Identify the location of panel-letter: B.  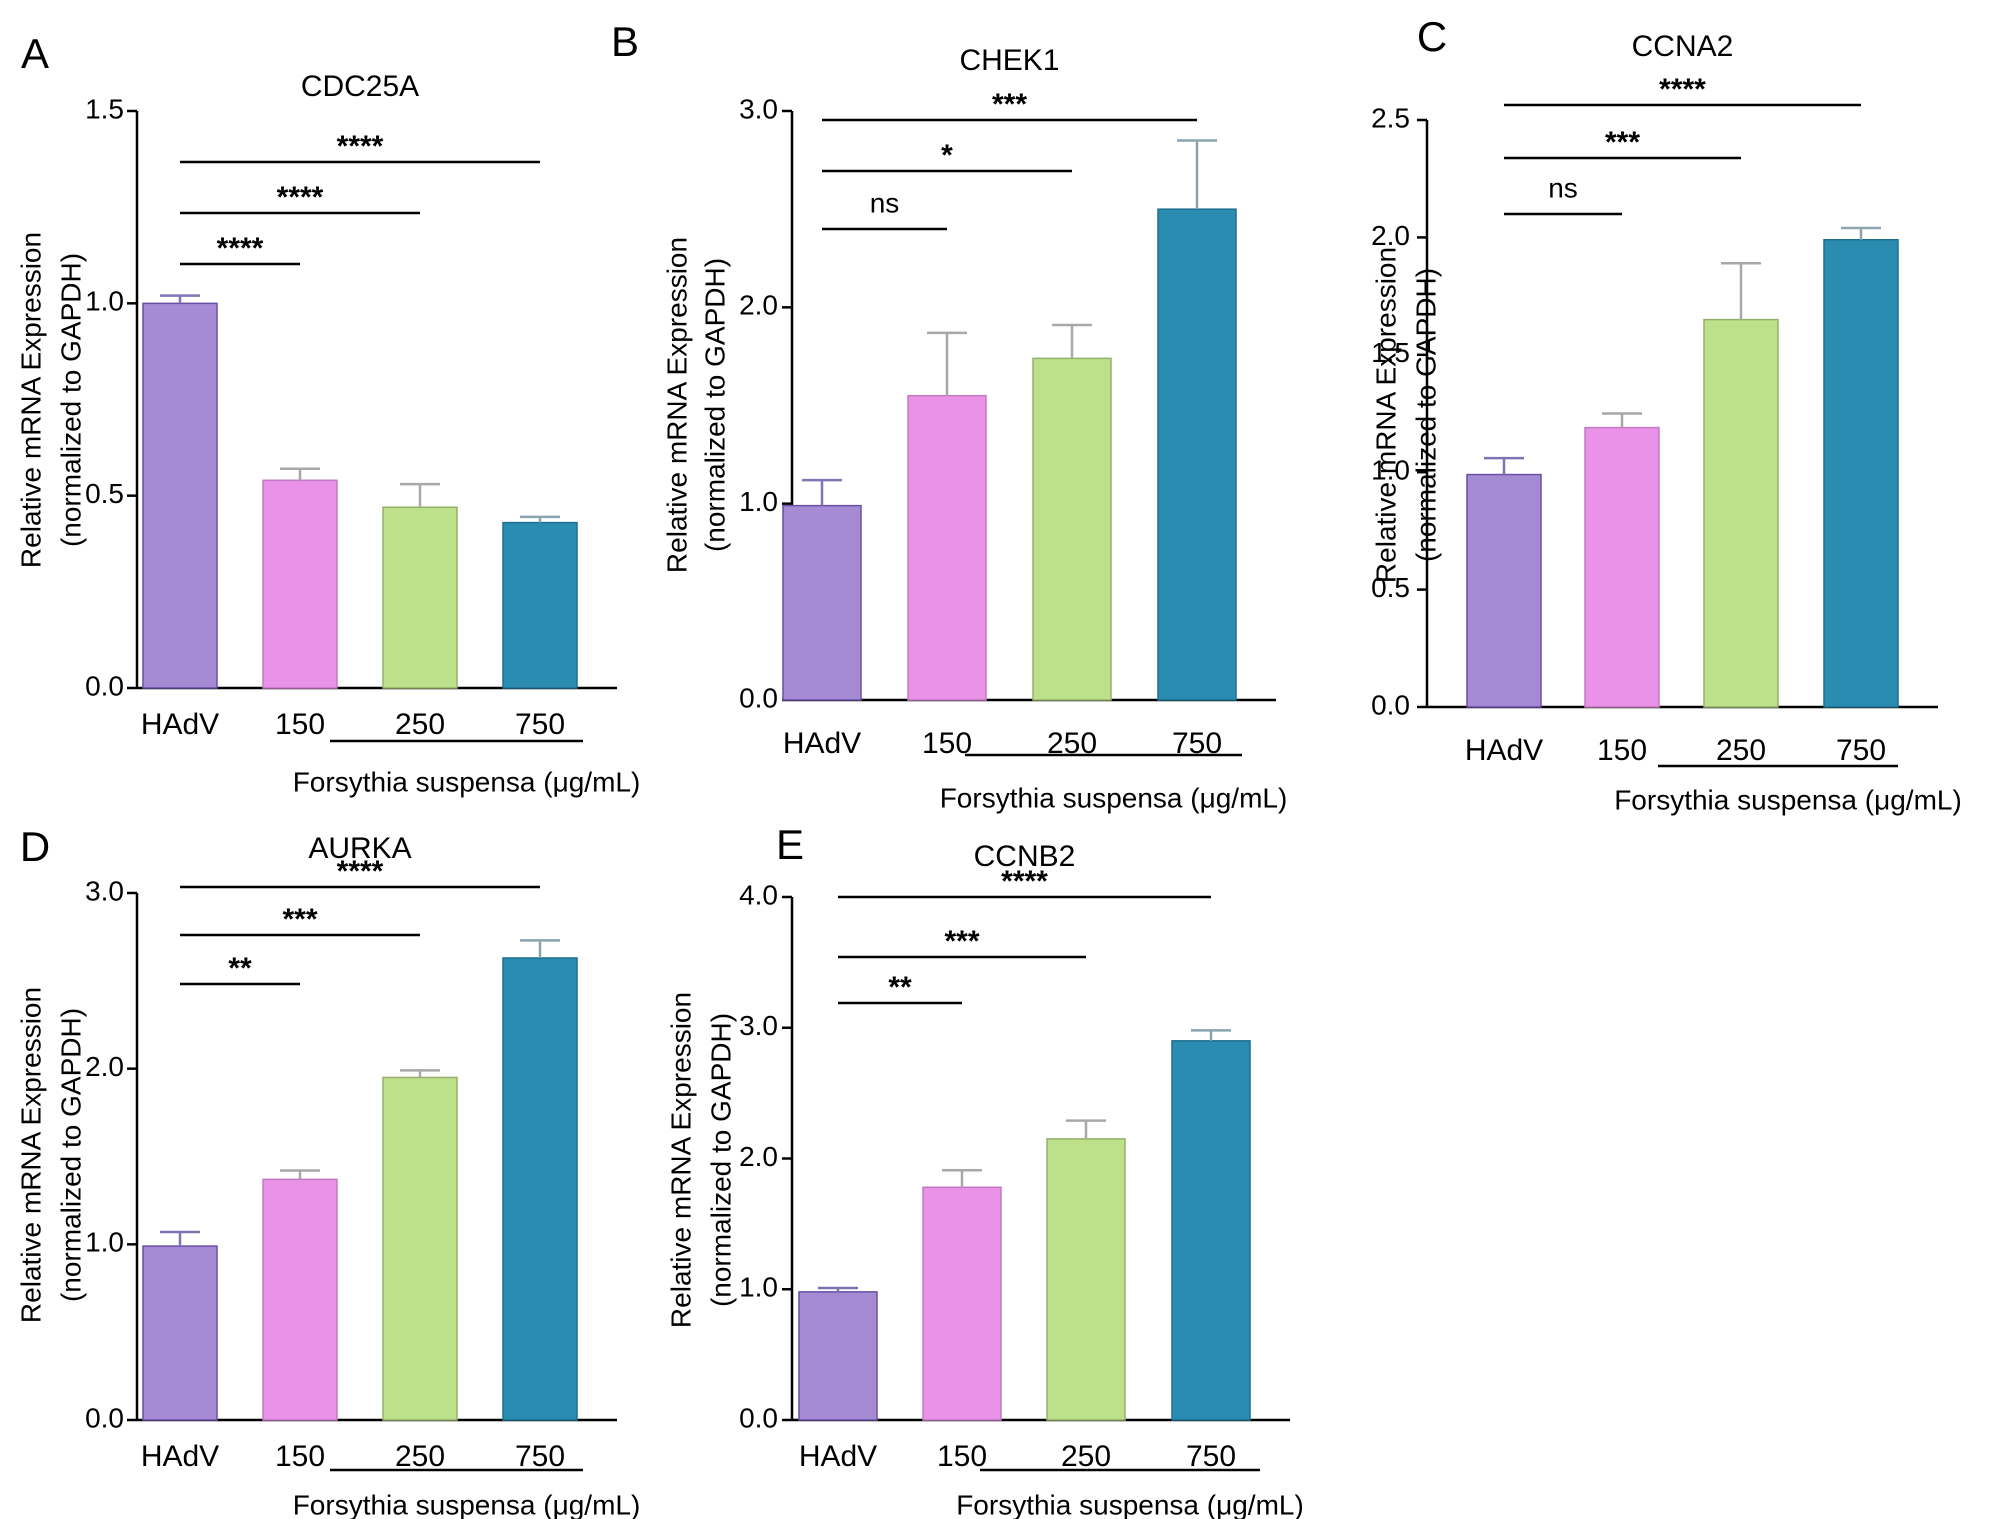
(625, 41).